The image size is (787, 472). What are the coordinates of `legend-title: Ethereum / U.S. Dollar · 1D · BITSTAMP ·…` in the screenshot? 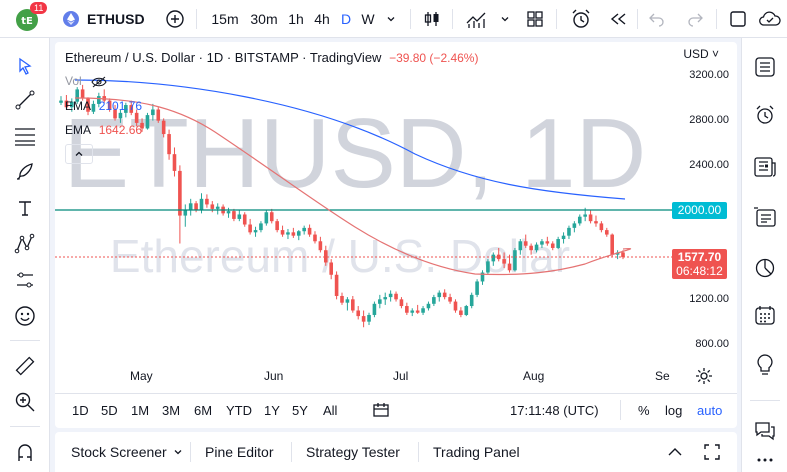 It's located at (271, 57).